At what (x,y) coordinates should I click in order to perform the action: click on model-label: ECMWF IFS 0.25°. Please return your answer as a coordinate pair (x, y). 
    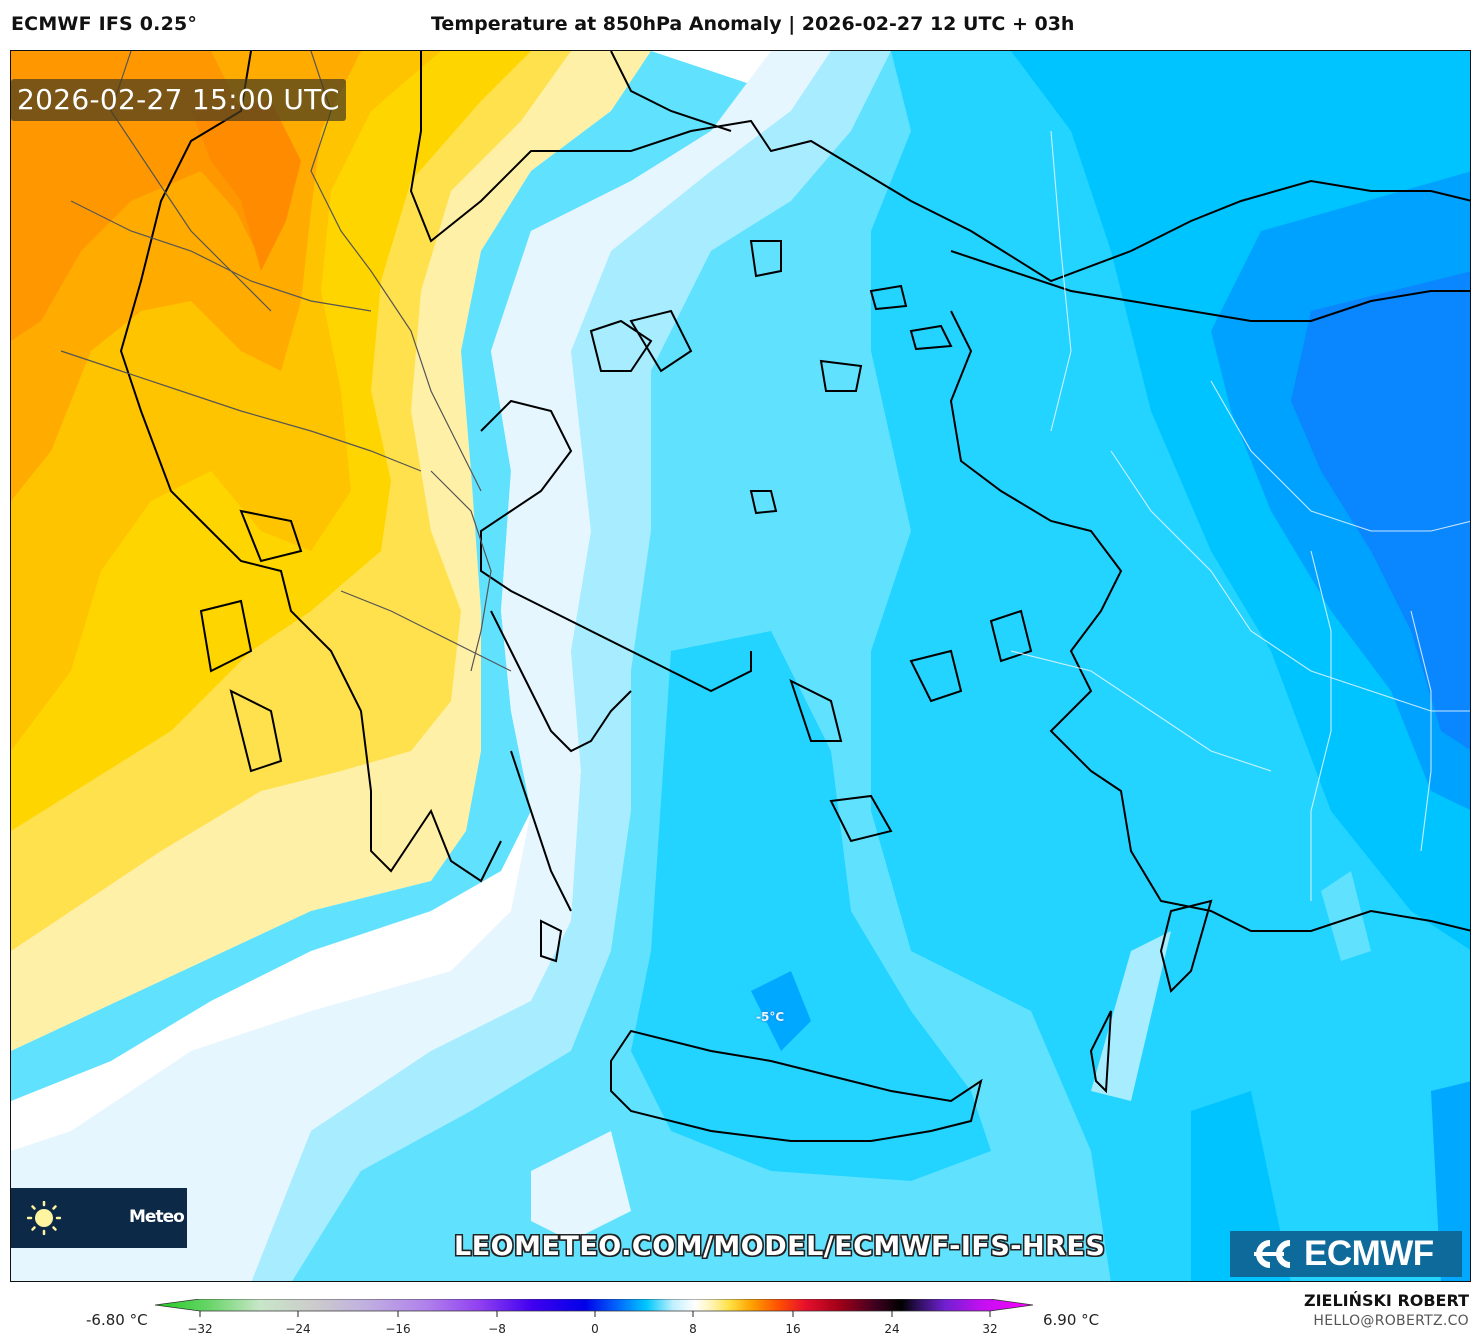
    Looking at the image, I should click on (104, 24).